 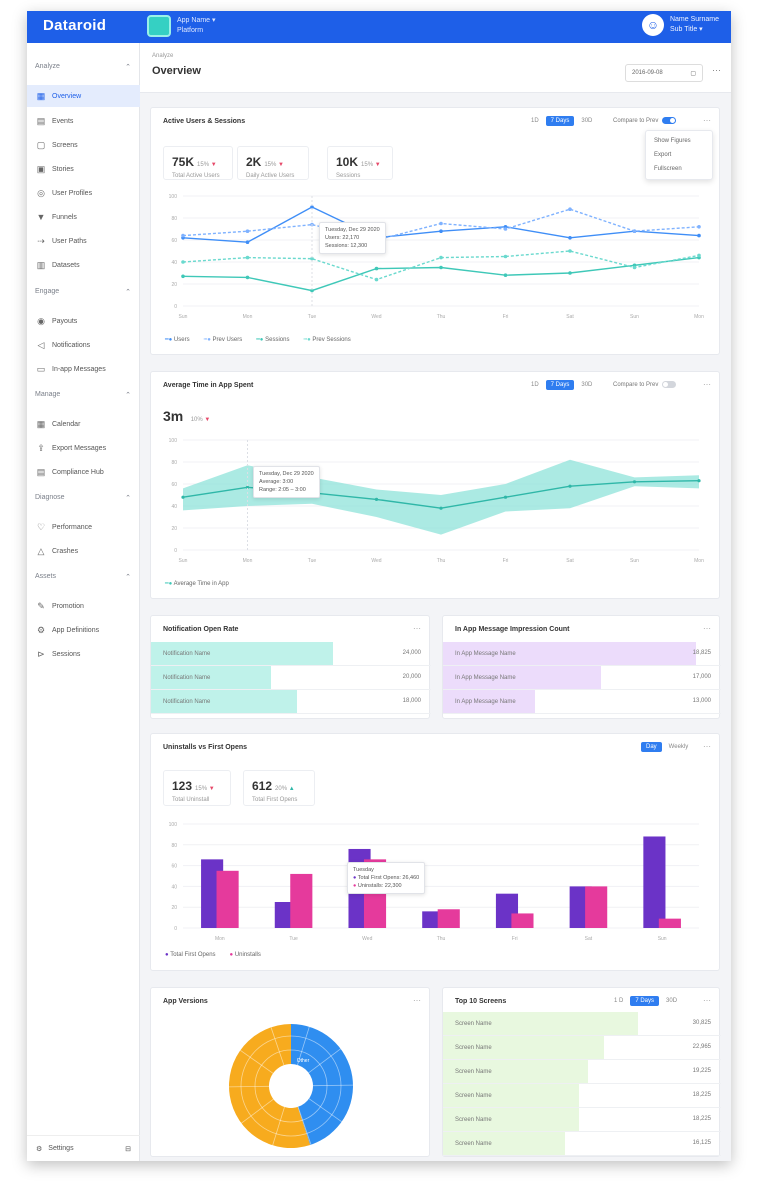 I want to click on sidebar-item: ▤ Events, so click(x=83, y=121).